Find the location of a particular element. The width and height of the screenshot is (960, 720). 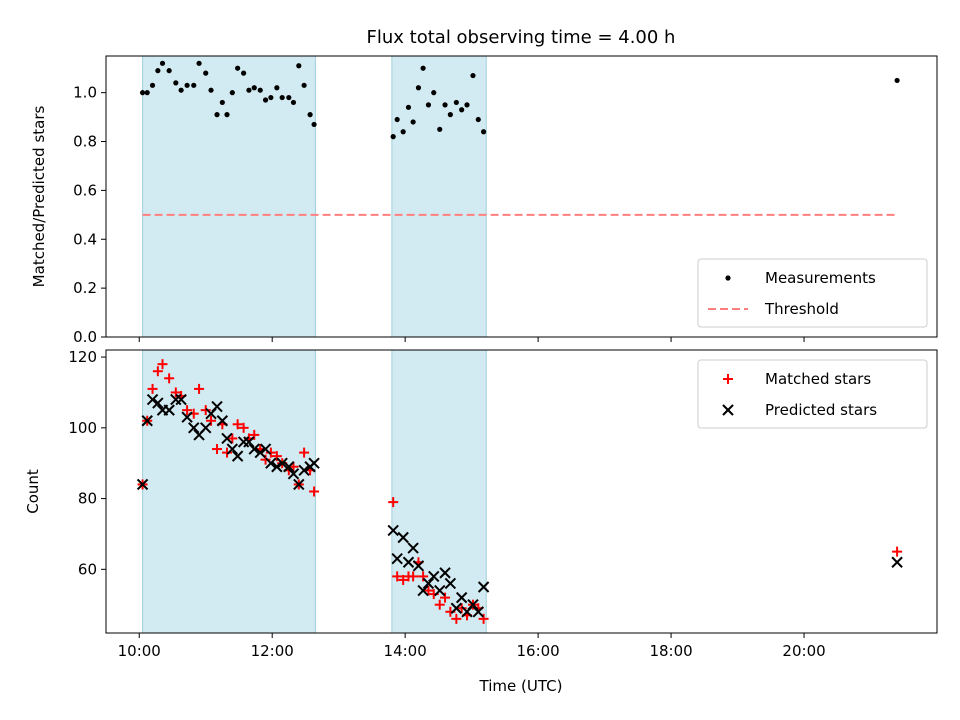

y-axis-label-0: Matched/Predicted stars is located at coordinates (39, 197).